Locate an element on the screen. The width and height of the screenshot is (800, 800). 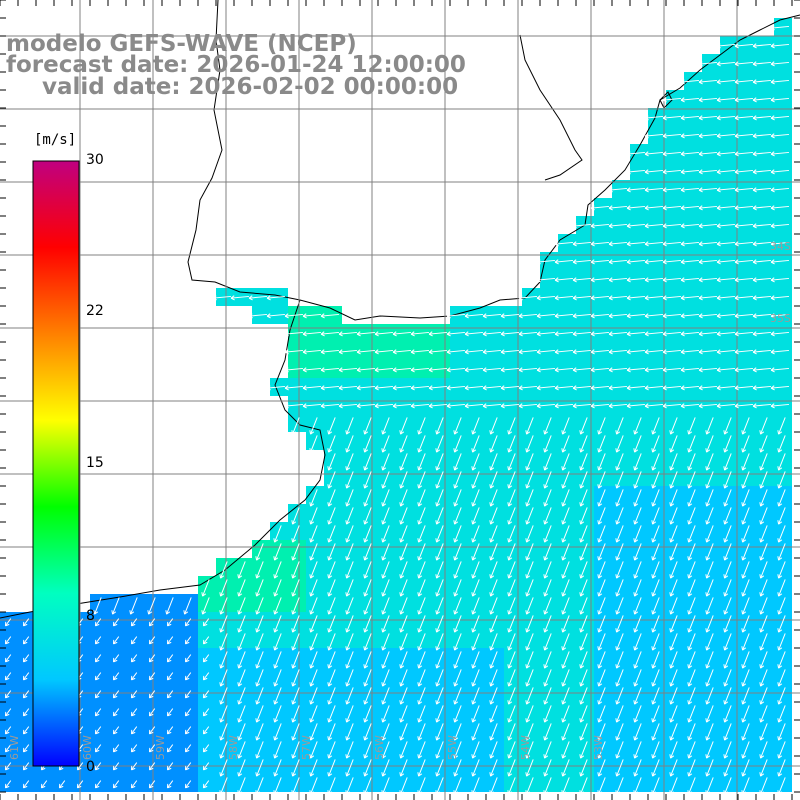
longitude-label: 55W is located at coordinates (452, 747).